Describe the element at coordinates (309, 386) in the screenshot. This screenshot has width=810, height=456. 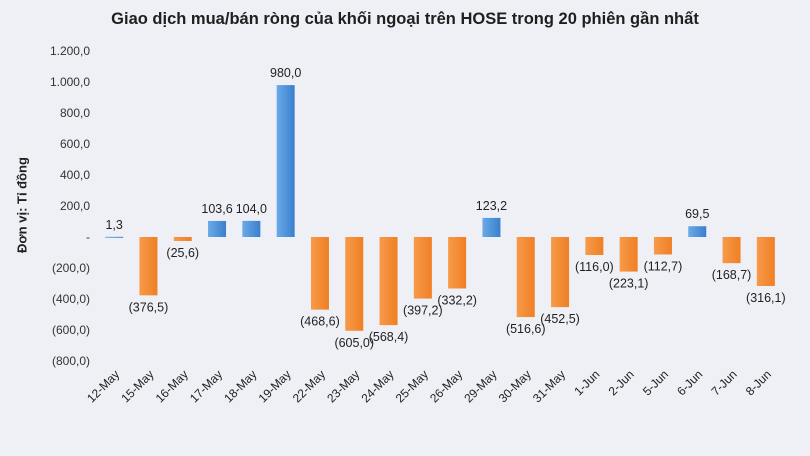
I see `x-tick-label: 22-May` at that location.